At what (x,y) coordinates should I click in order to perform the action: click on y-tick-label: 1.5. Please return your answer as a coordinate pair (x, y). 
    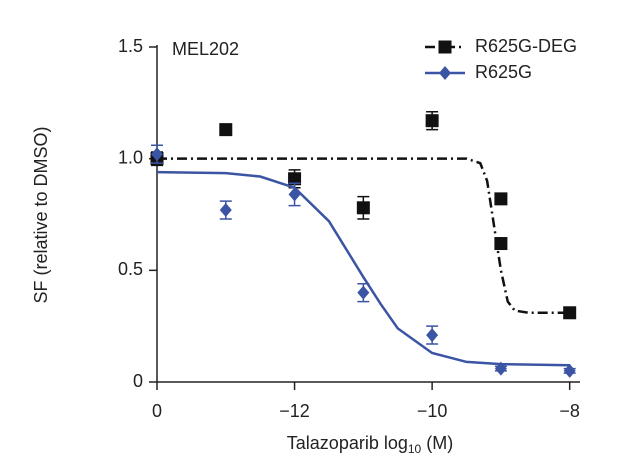
    Looking at the image, I should click on (130, 46).